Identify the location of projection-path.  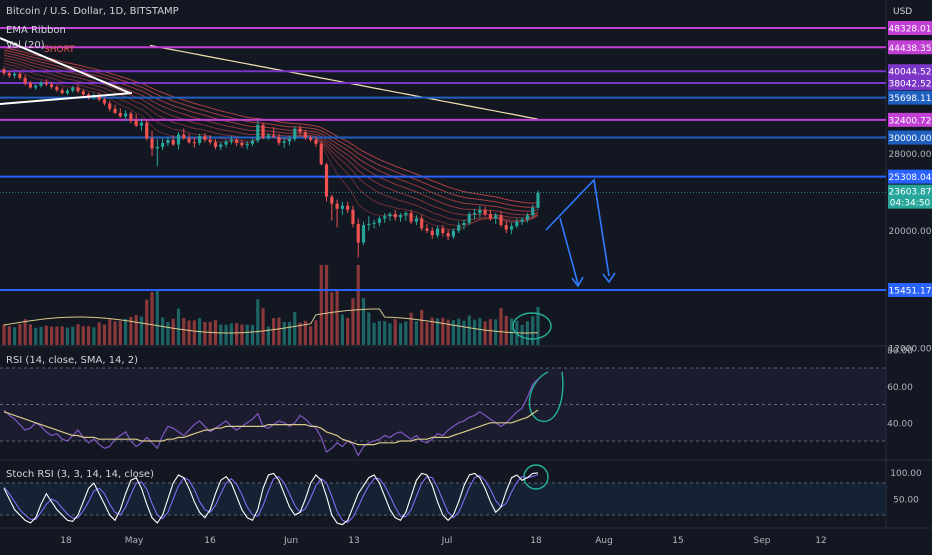
(577, 227).